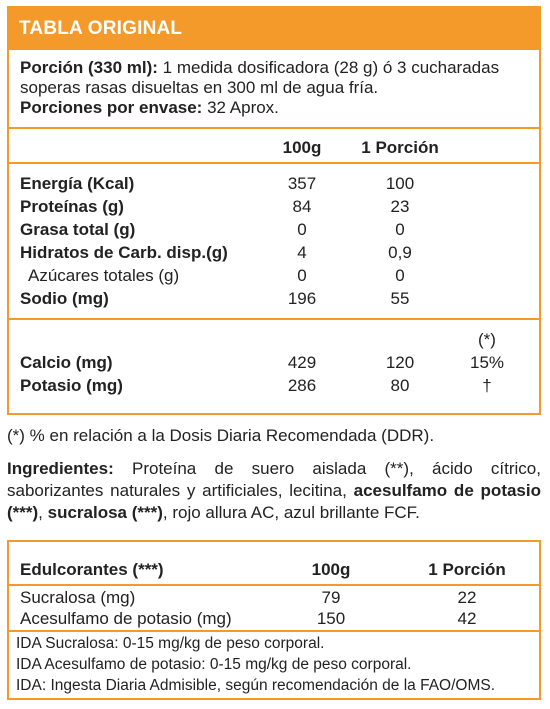  What do you see at coordinates (71, 385) in the screenshot?
I see `row-potassium-label: Potasio (mg)` at bounding box center [71, 385].